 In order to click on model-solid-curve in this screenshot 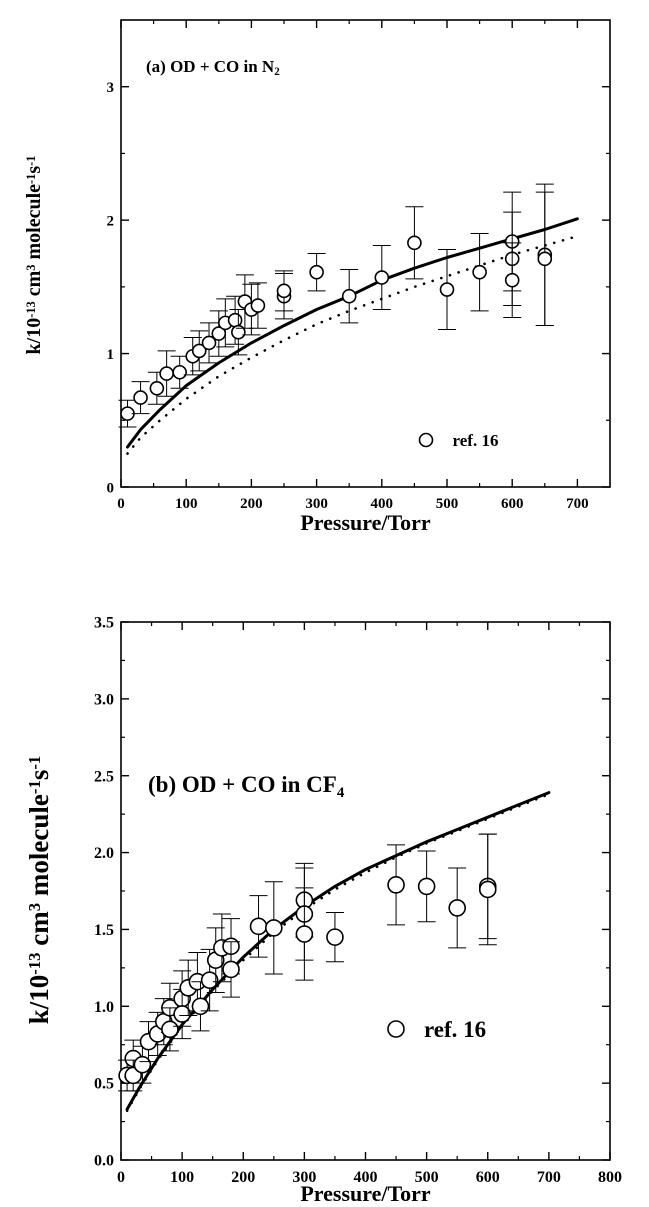, I will do `click(352, 333)`.